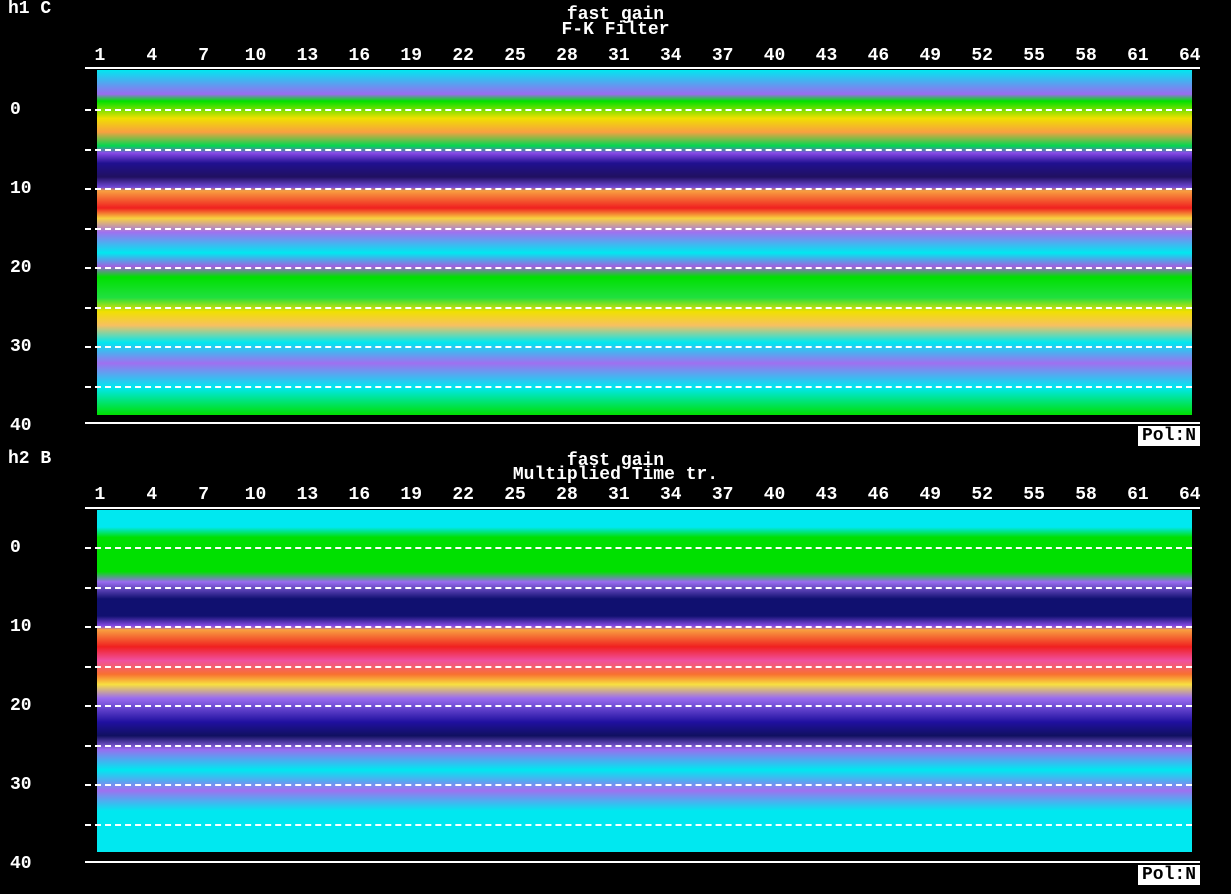  Describe the element at coordinates (615, 30) in the screenshot. I see `subtitle: F-K Filter` at that location.